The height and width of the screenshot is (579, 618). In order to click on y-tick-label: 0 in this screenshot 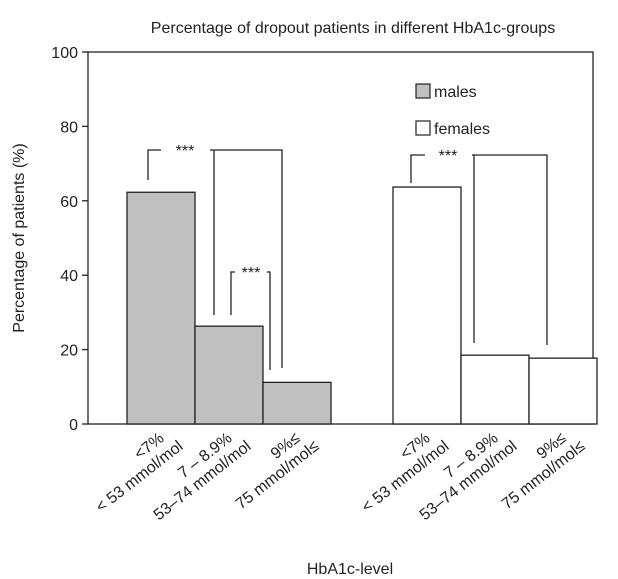, I will do `click(73, 425)`.